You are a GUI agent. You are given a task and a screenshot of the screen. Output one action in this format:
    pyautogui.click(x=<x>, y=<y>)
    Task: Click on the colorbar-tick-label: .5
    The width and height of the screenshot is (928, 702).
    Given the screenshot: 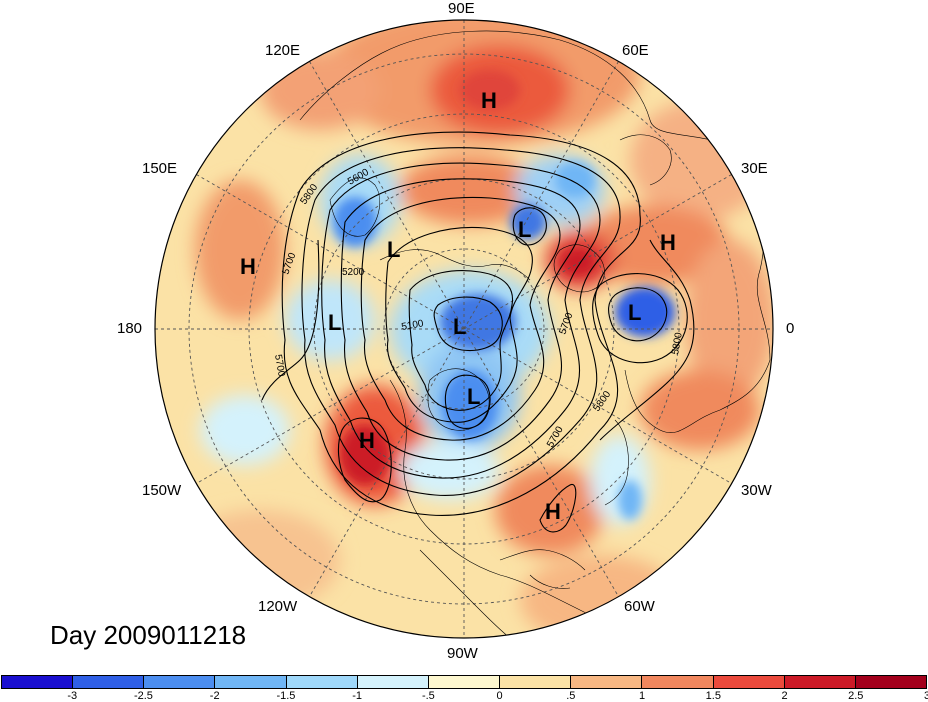 What is the action you would take?
    pyautogui.click(x=571, y=696)
    